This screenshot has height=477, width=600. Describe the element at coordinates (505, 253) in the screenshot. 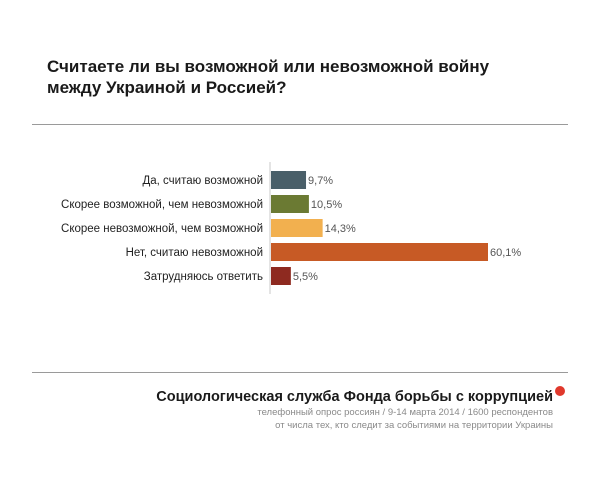

I see `bar-value-label: 60,1%` at that location.